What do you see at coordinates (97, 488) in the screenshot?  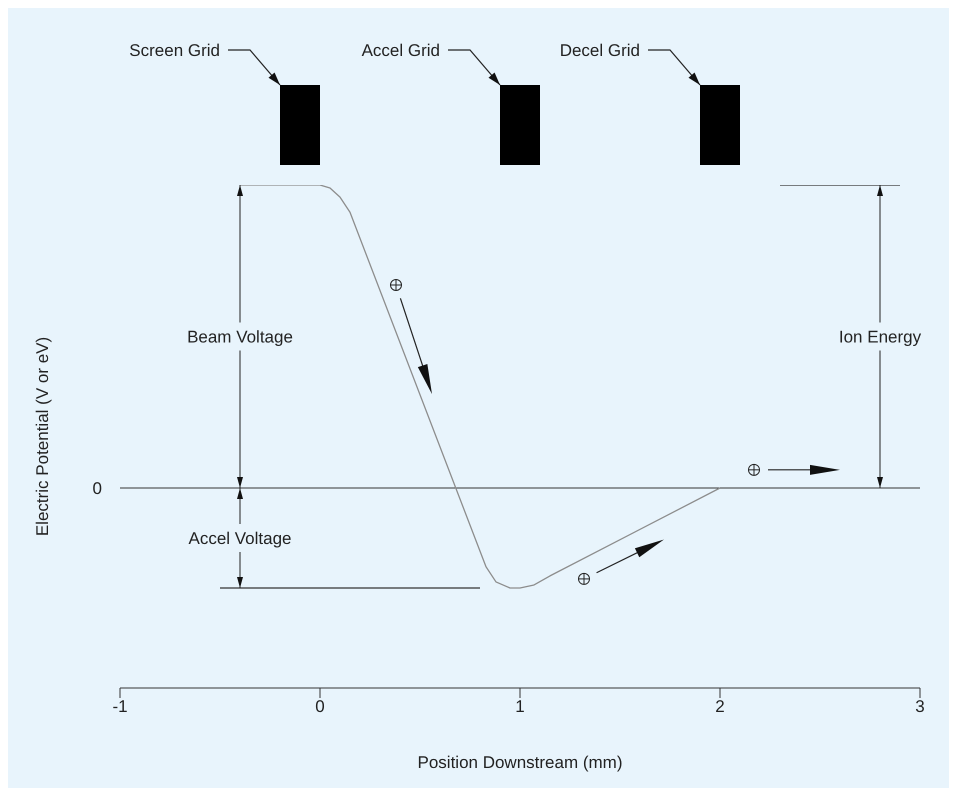 I see `ref-line-label: 0` at bounding box center [97, 488].